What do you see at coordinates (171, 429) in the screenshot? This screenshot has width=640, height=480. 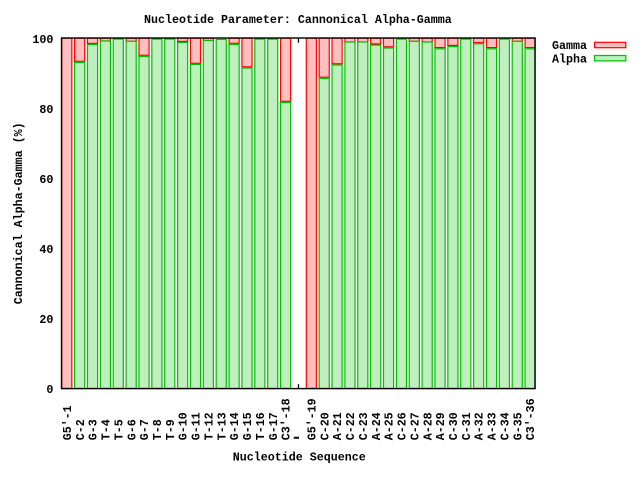 I see `svg-text: T-9` at bounding box center [171, 429].